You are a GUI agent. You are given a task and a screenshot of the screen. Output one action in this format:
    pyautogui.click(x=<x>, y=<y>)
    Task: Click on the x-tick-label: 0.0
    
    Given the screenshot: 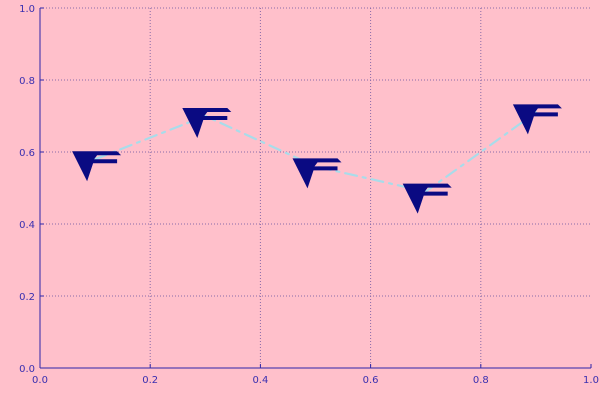 What is the action you would take?
    pyautogui.click(x=40, y=380)
    